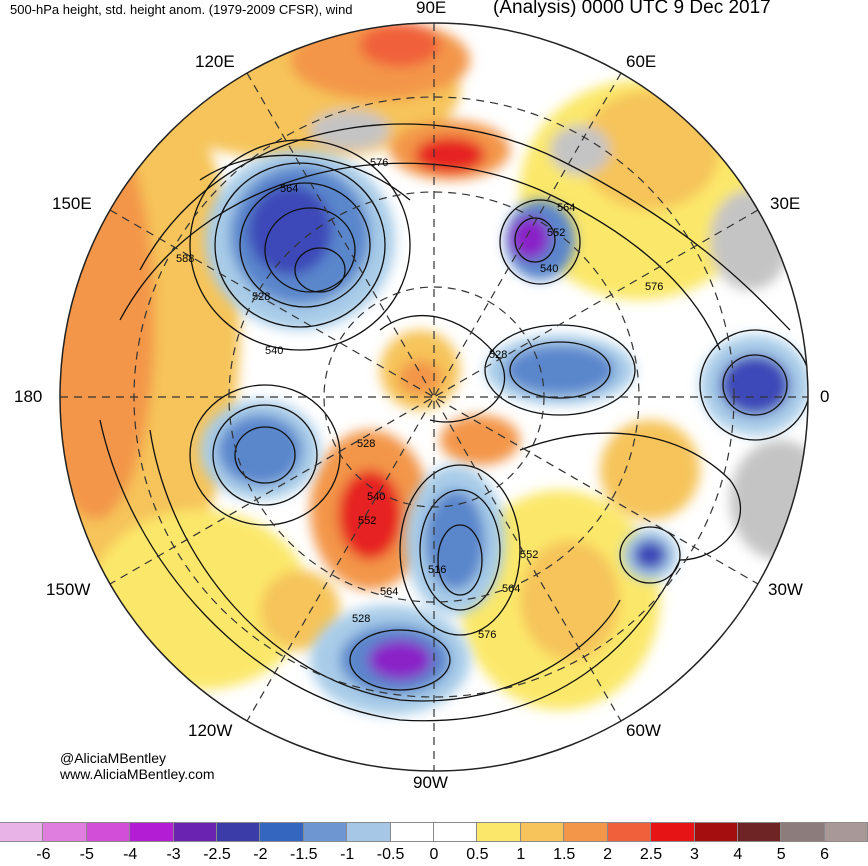 This screenshot has width=868, height=866. I want to click on credit-website: www.AliciaMBentley.com, so click(137, 774).